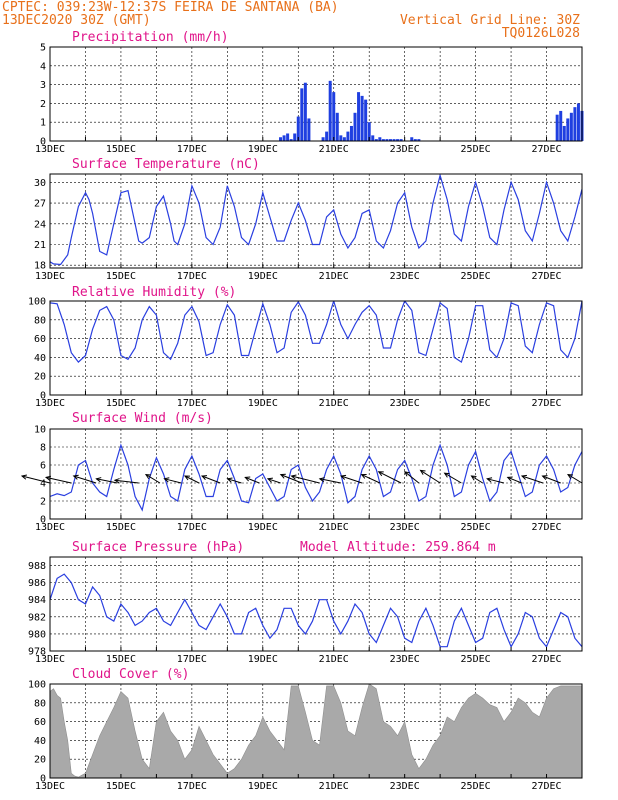 This screenshot has height=800, width=618. Describe the element at coordinates (40, 377) in the screenshot. I see `humidity-ytick-label: 20` at that location.